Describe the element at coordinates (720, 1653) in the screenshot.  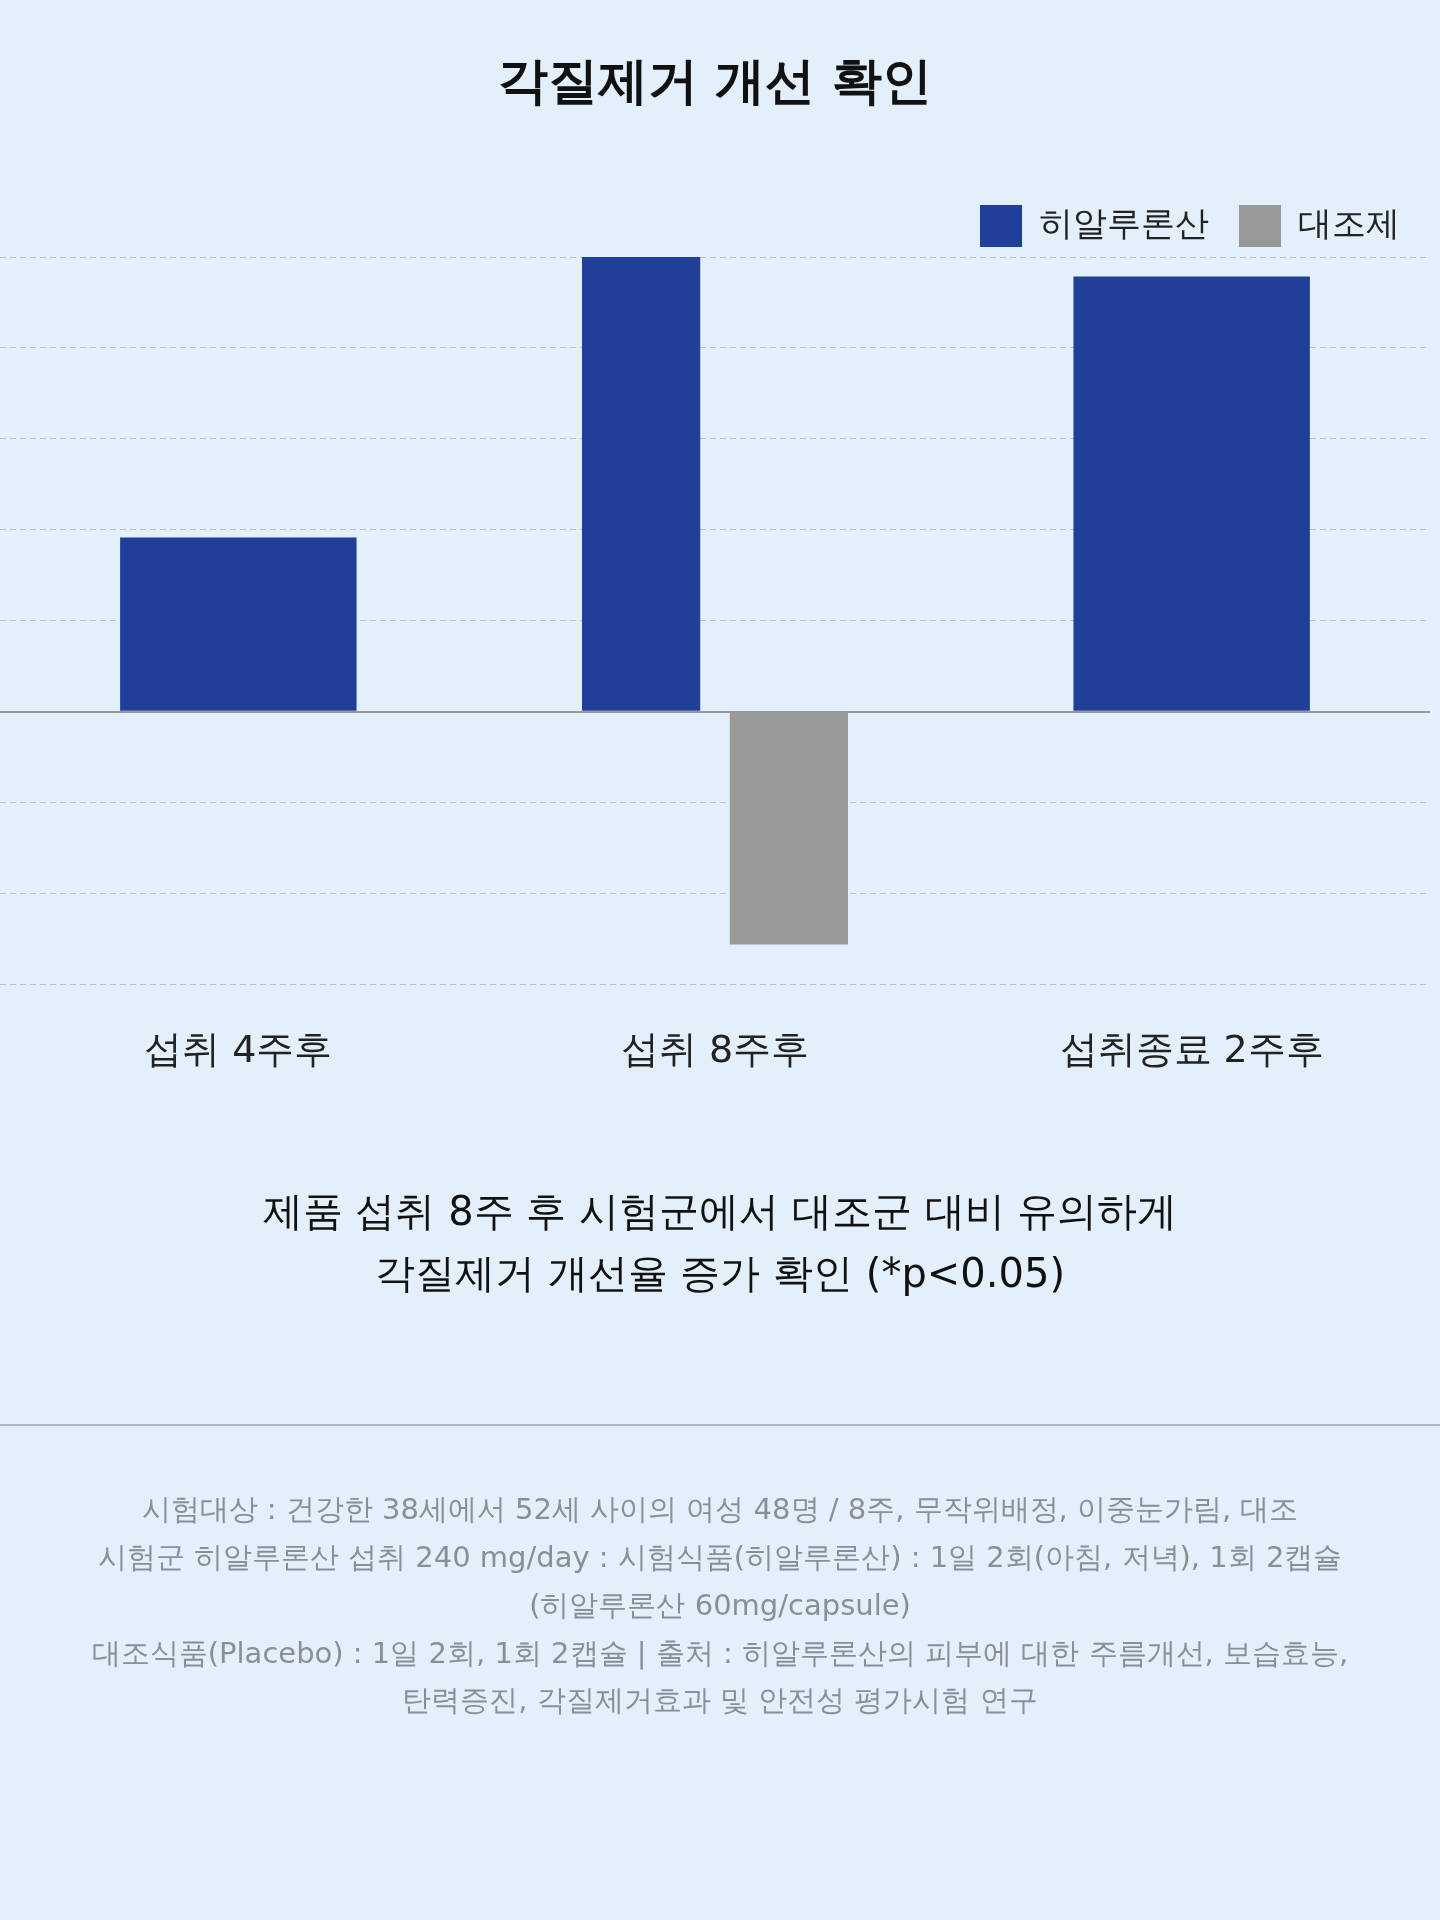
I see `text: 대조식품(Placebo) : 1일 2회, 1회 2캡슐 | 출처 : 히알루론산의 피부에 대한 주름개선, 보습효능,` at that location.